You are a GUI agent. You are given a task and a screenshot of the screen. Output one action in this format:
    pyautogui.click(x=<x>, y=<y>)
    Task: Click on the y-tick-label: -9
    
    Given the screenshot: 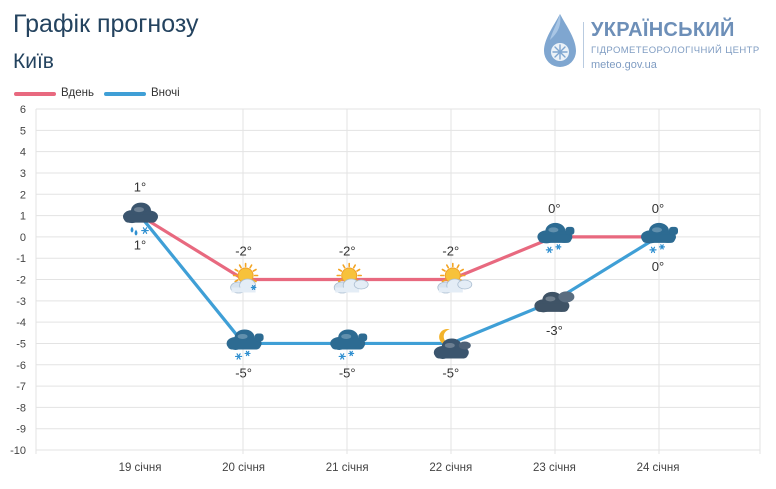 What is the action you would take?
    pyautogui.click(x=21, y=430)
    